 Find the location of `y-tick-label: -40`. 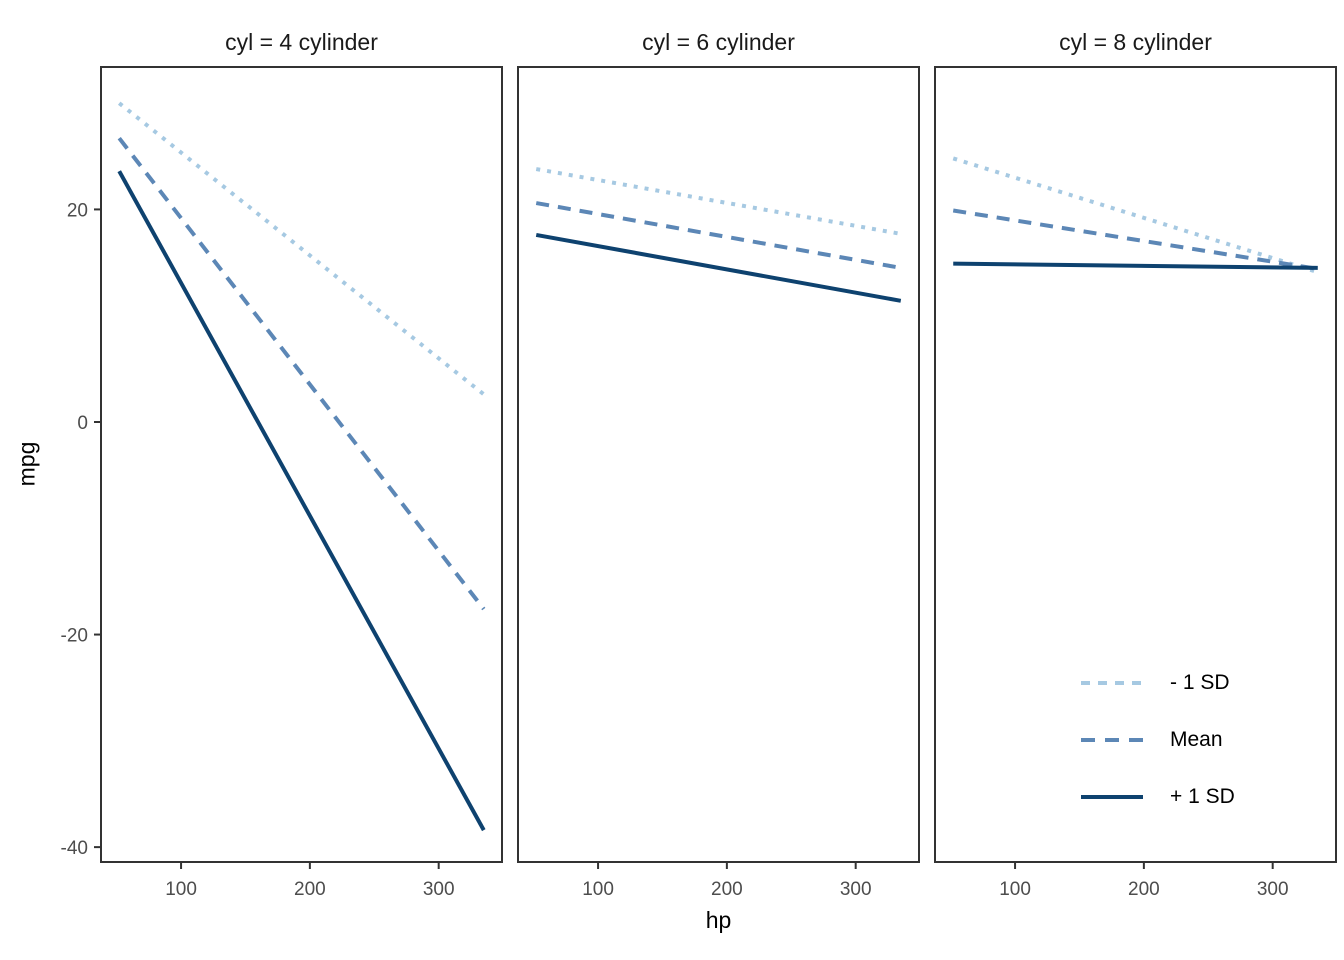

y-tick-label: -40 is located at coordinates (74, 848).